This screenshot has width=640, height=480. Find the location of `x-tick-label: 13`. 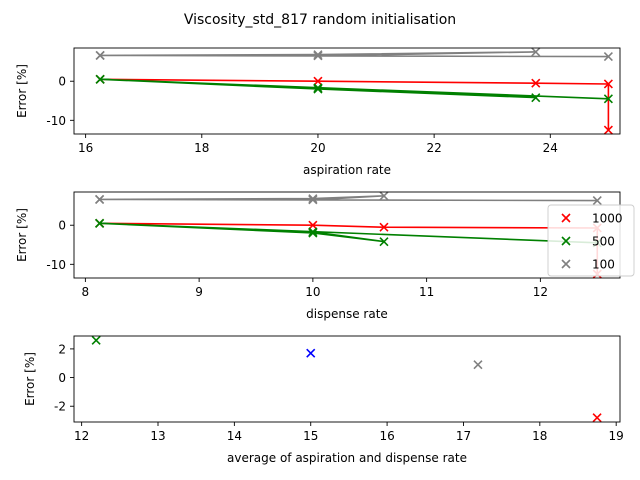

x-tick-label: 13 is located at coordinates (157, 436).